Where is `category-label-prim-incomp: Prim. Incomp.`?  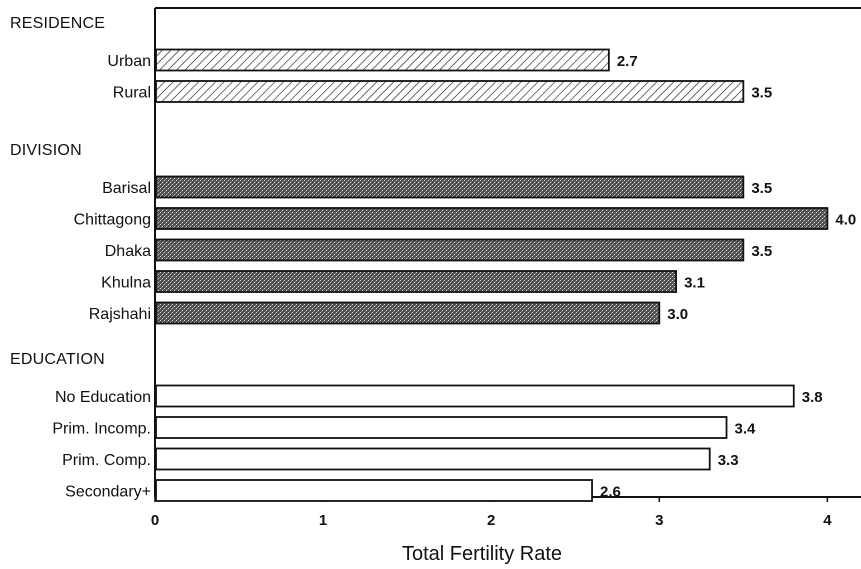 category-label-prim-incomp: Prim. Incomp. is located at coordinates (101, 429).